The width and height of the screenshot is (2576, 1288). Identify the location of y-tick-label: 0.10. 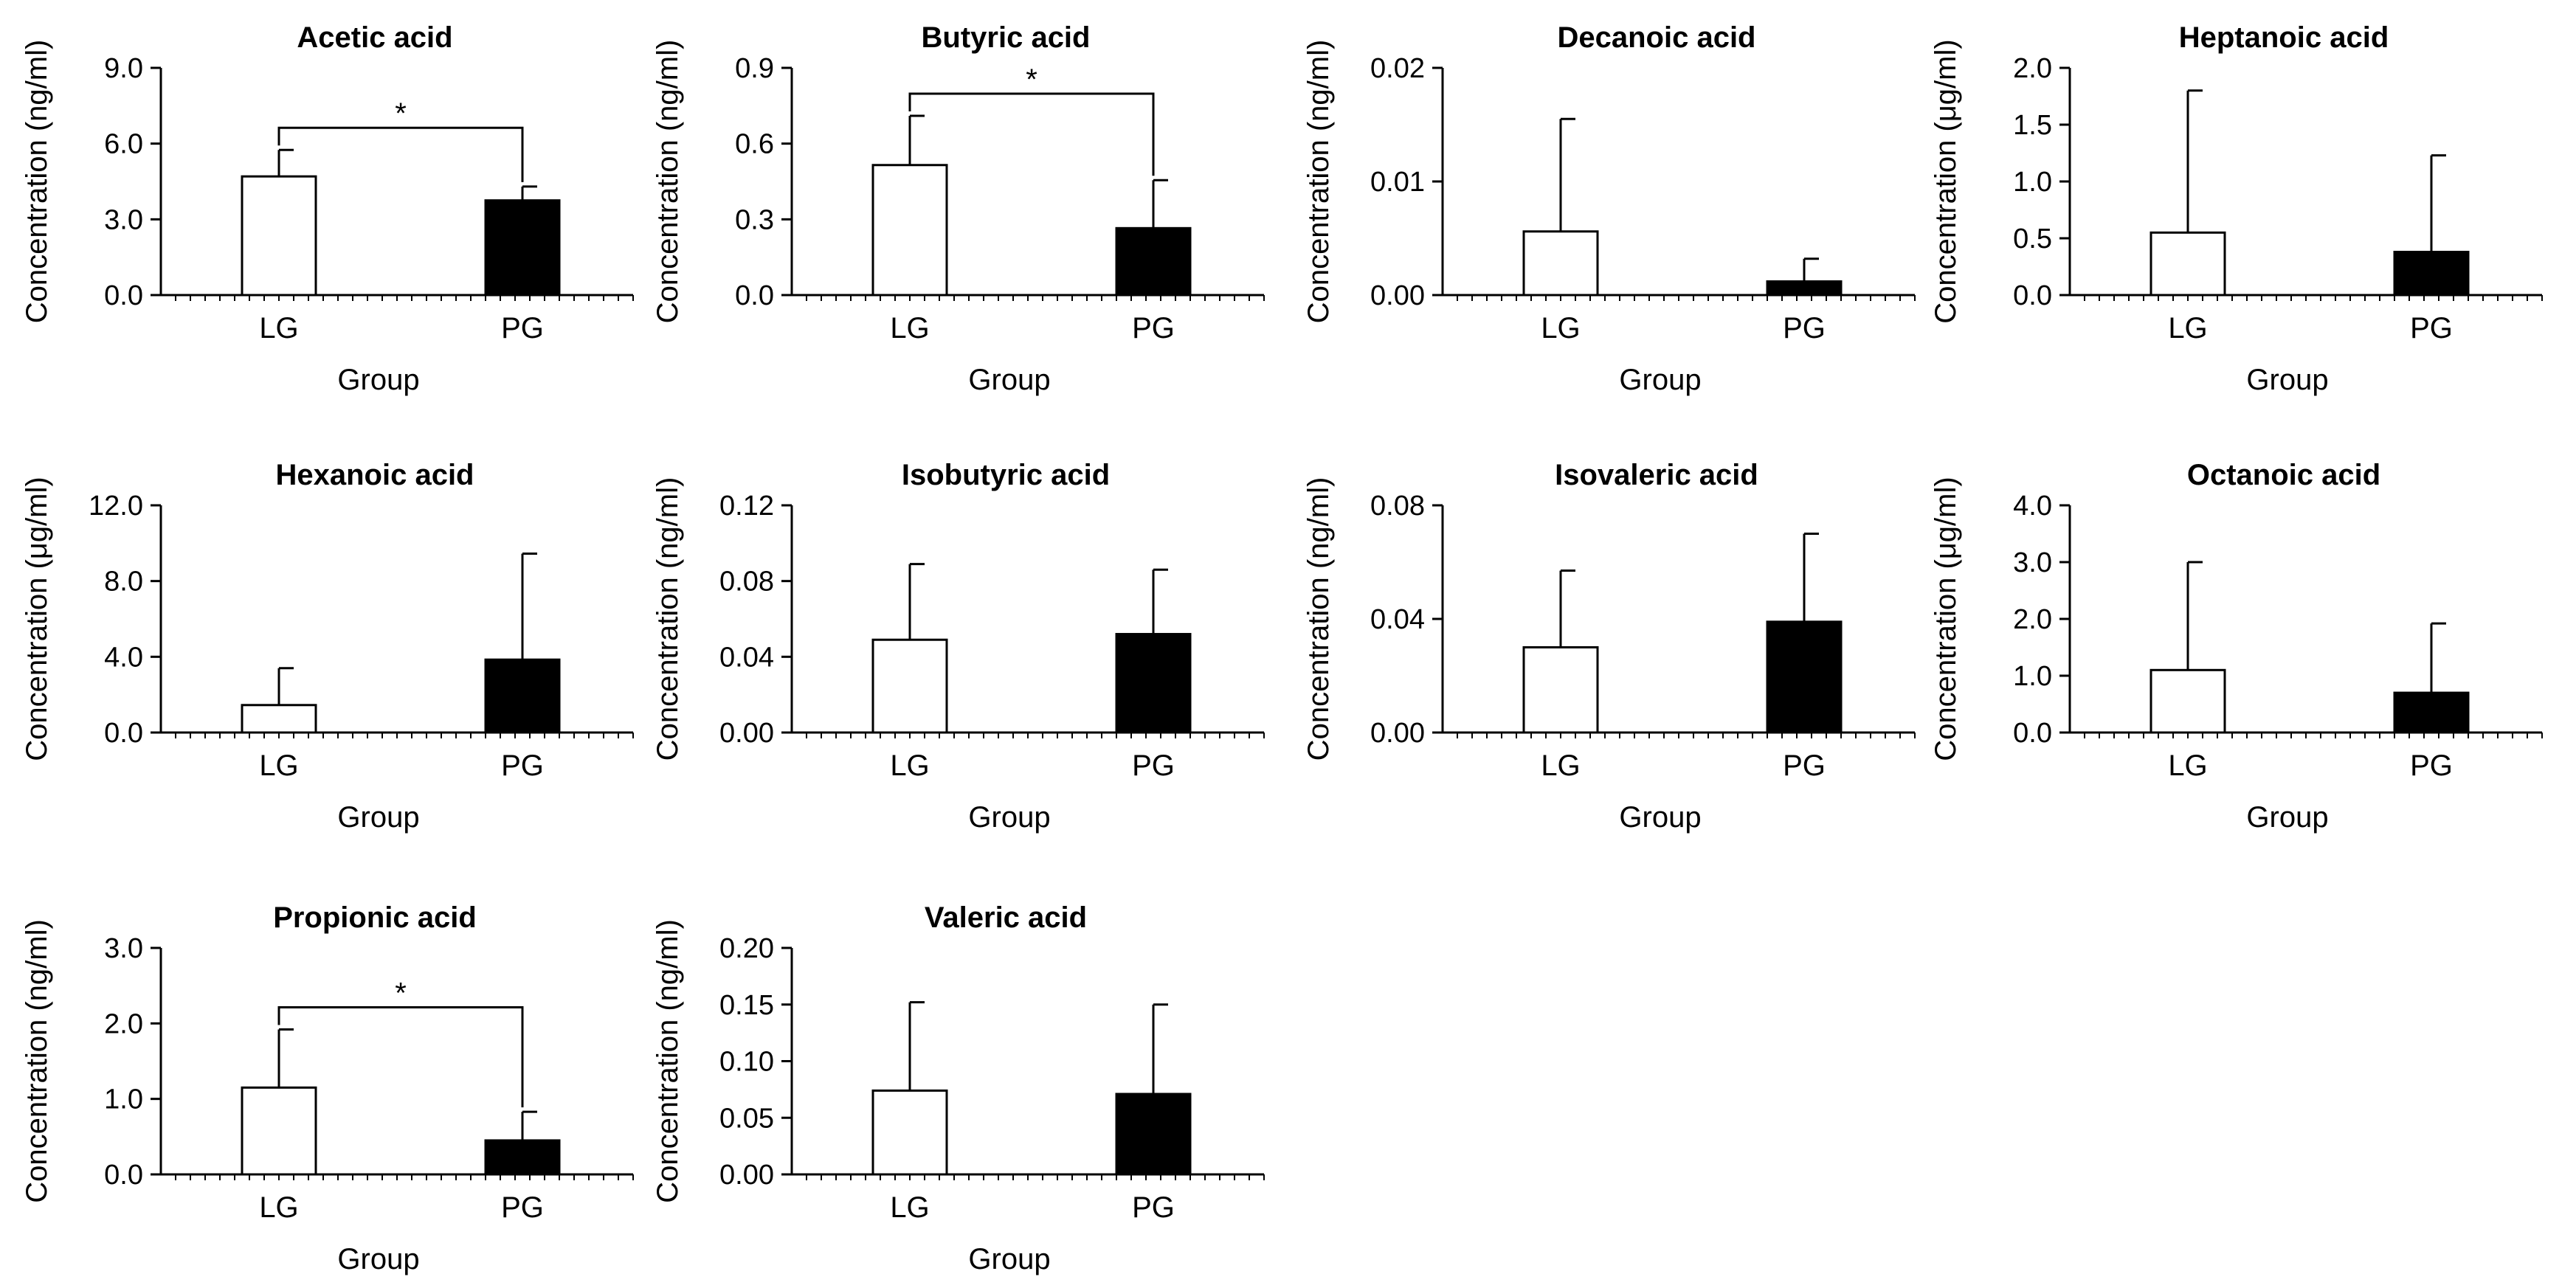
(746, 1062).